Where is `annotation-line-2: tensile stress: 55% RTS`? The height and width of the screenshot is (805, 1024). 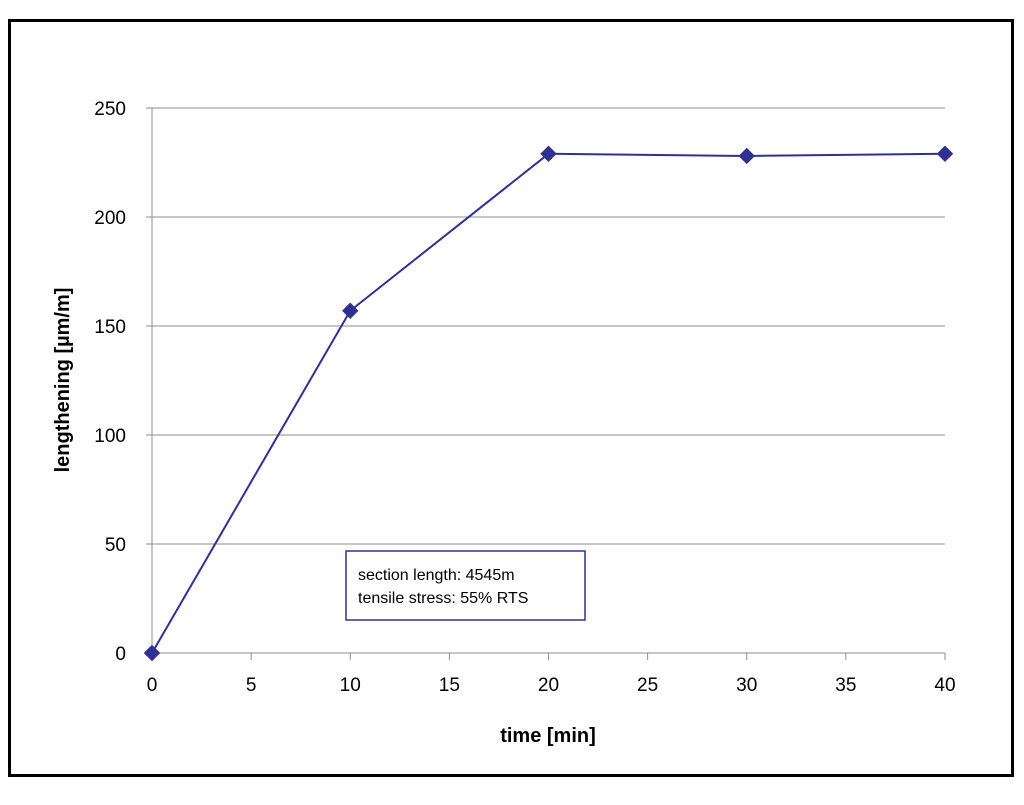 annotation-line-2: tensile stress: 55% RTS is located at coordinates (443, 598).